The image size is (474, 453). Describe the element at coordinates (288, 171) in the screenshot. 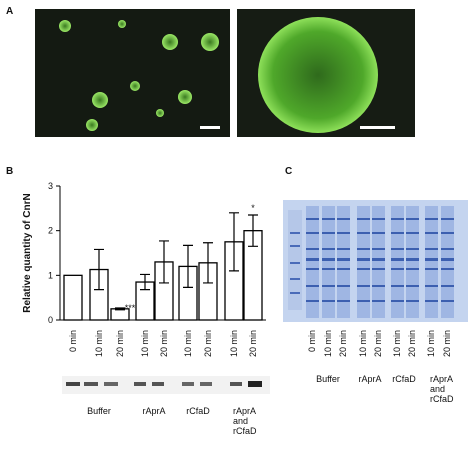

I see `panel-label: C` at that location.